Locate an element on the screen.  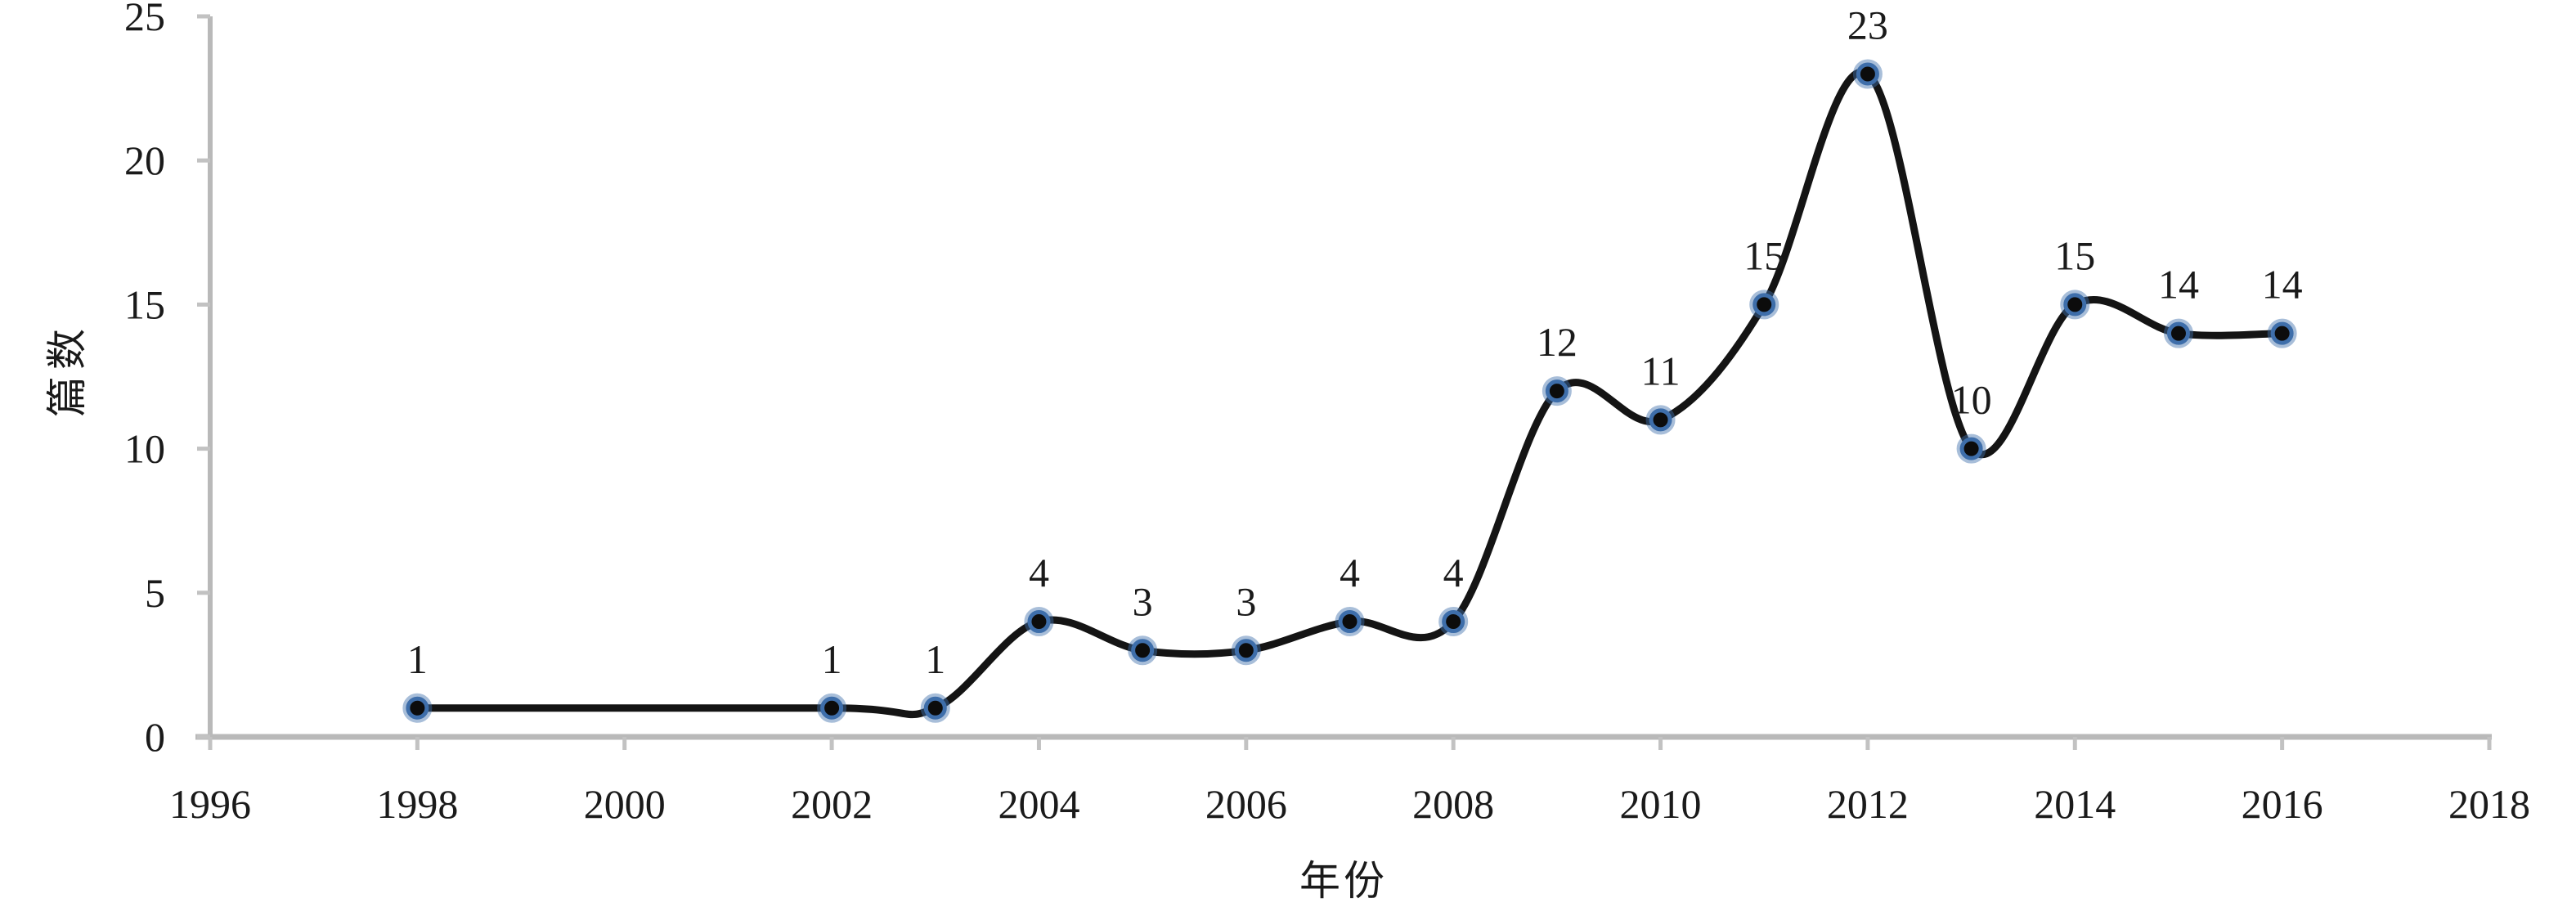
x-tick-label: 2018 is located at coordinates (2489, 804).